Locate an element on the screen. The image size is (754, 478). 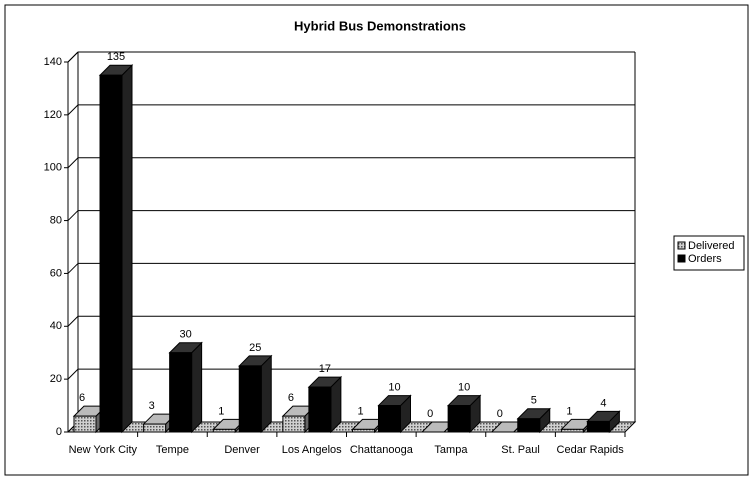
data-label: 30 is located at coordinates (186, 335).